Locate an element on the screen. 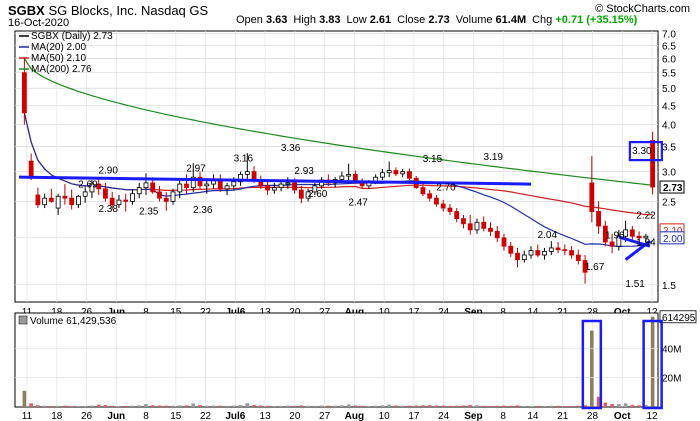 The height and width of the screenshot is (421, 700). brand-watermark: © StockCharts.com is located at coordinates (642, 9).